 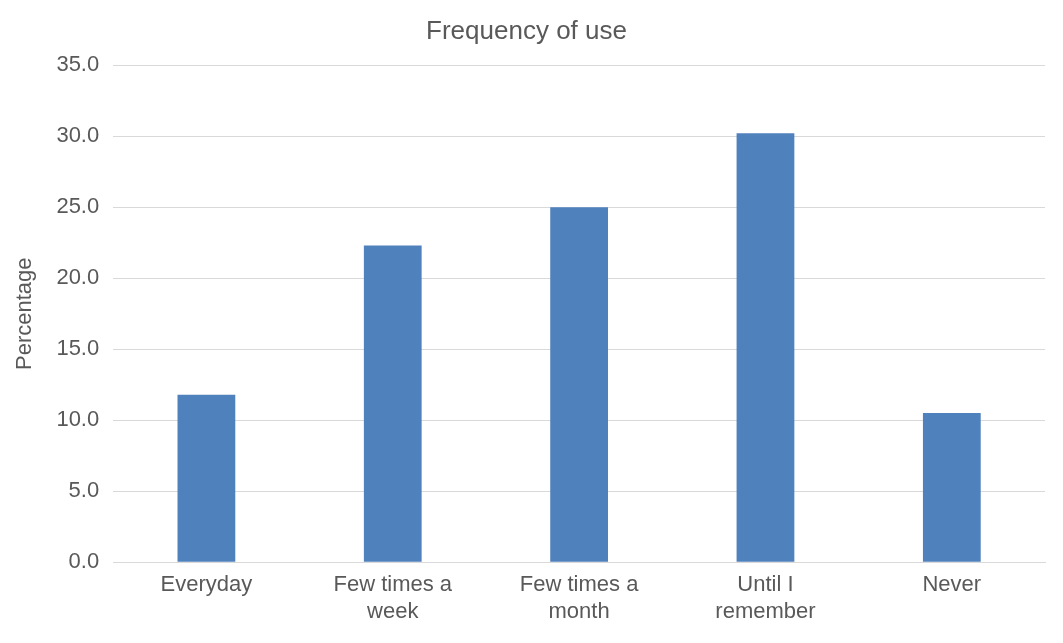 What do you see at coordinates (952, 584) in the screenshot?
I see `x-tick-label: Never` at bounding box center [952, 584].